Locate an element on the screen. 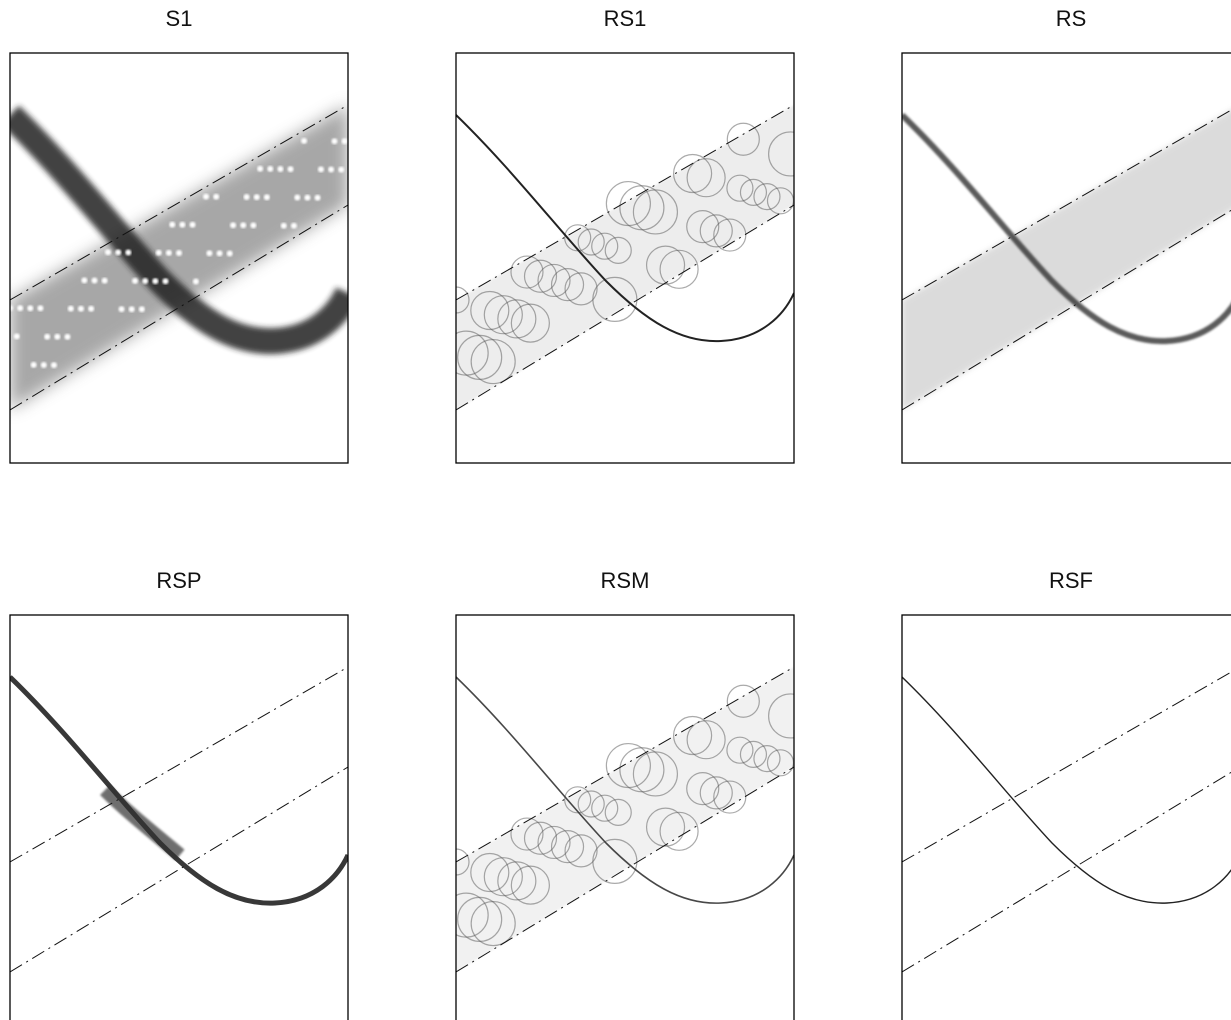 Image resolution: width=1231 pixels, height=1020 pixels. panel-title: S1 is located at coordinates (179, 18).